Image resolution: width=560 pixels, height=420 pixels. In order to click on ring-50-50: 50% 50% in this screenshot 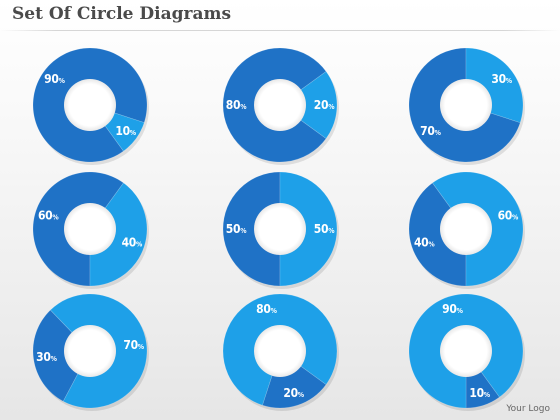, I will do `click(280, 230)`.